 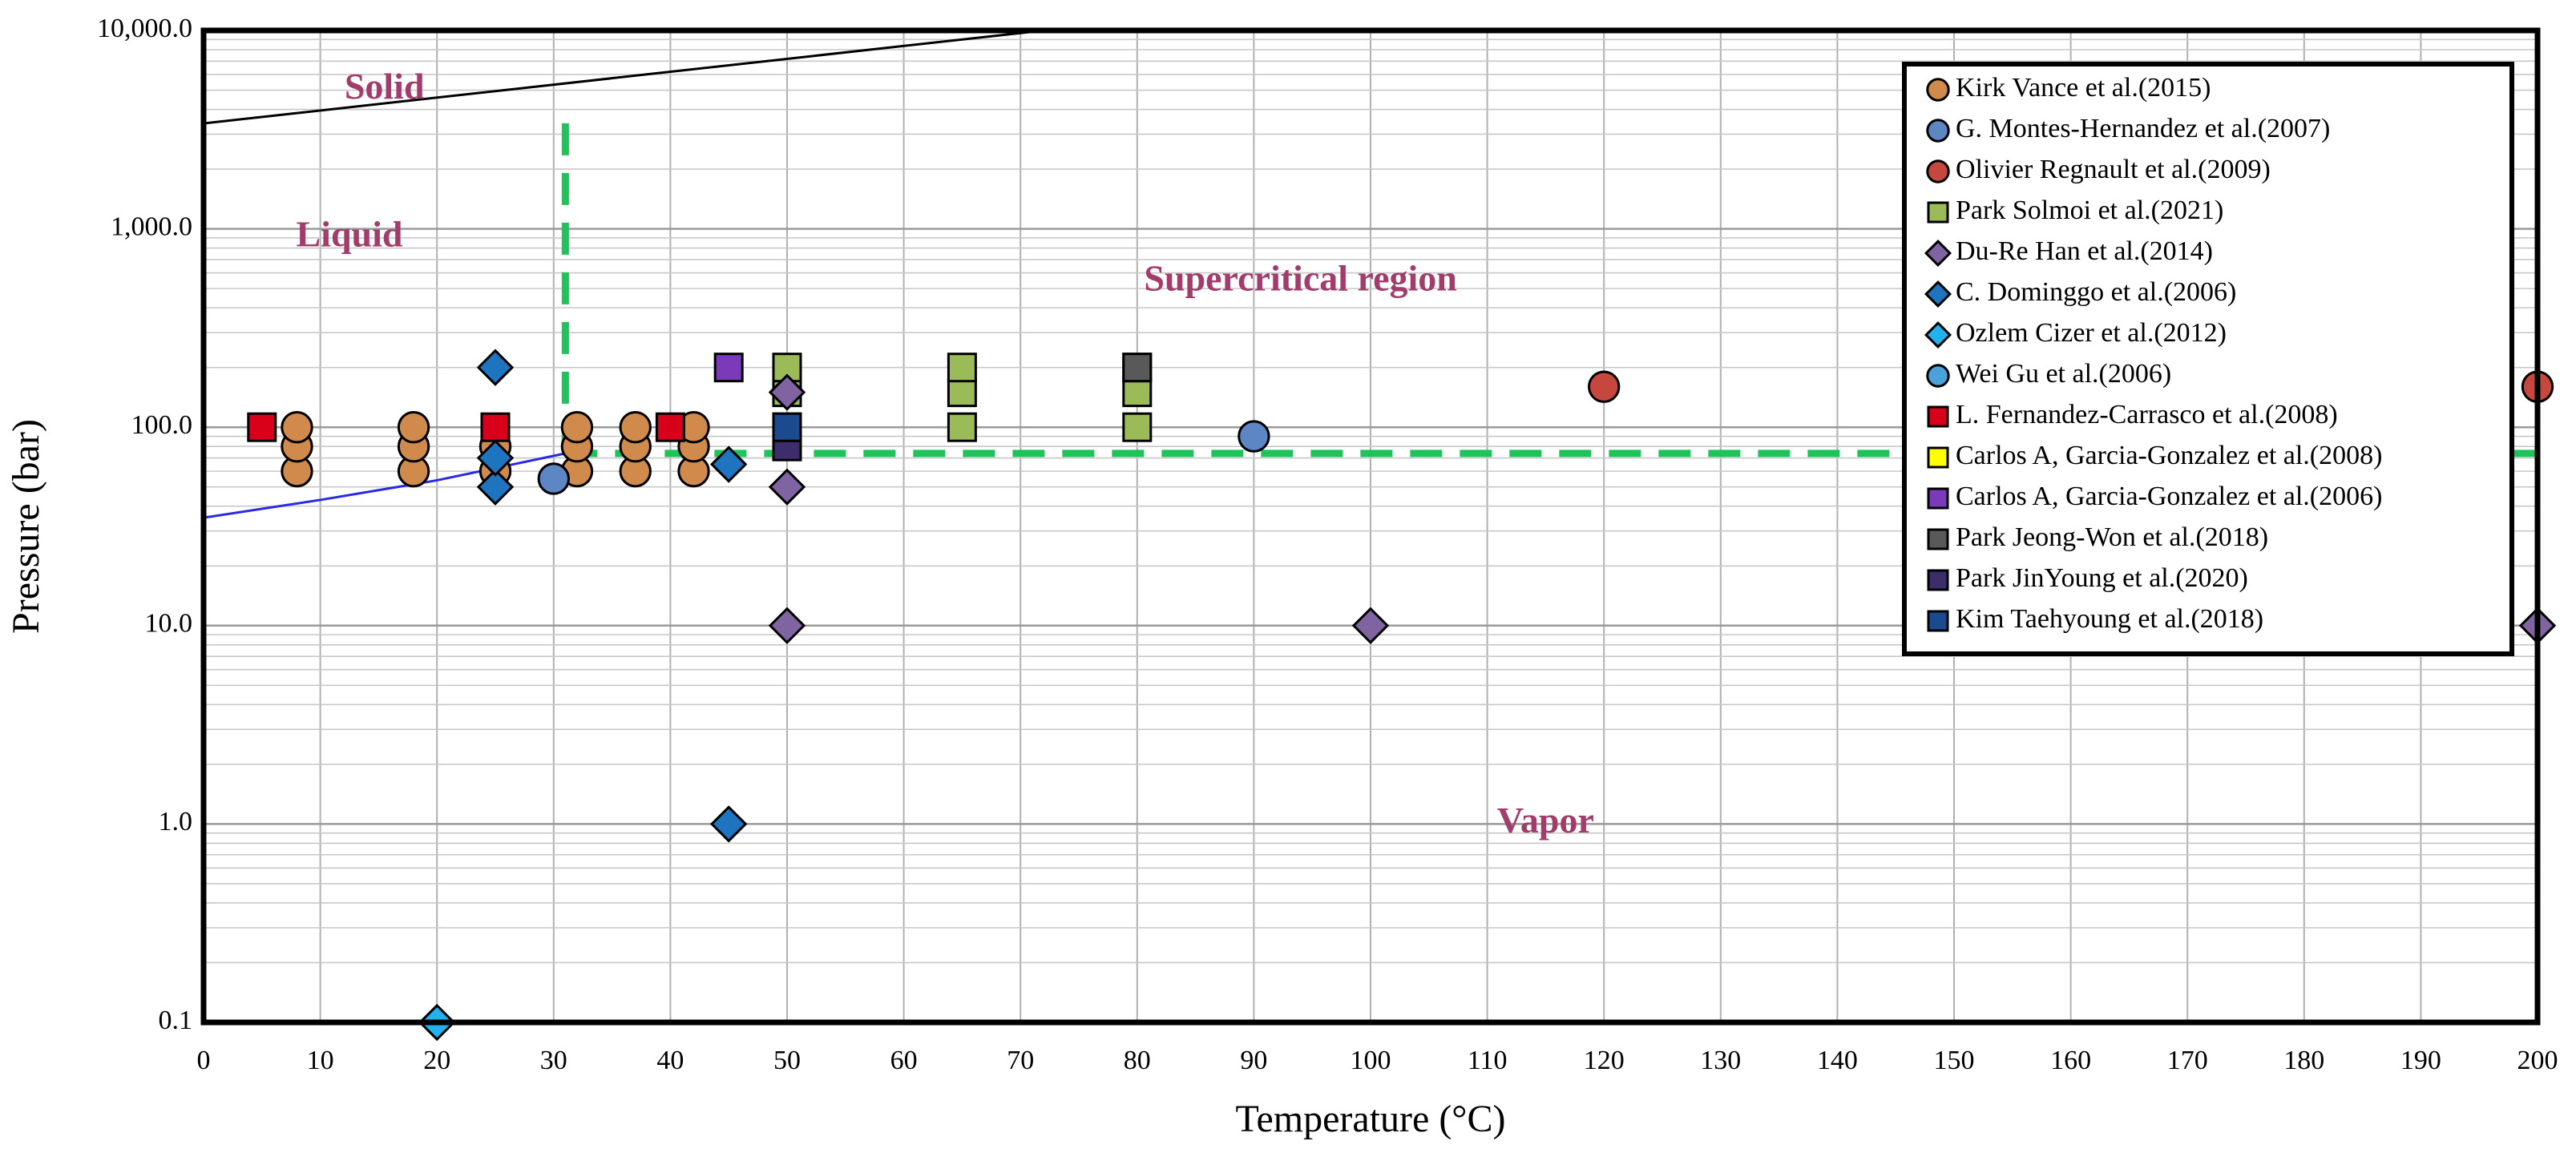 What do you see at coordinates (1370, 1119) in the screenshot?
I see `x-axis-title: Temperature (°C)` at bounding box center [1370, 1119].